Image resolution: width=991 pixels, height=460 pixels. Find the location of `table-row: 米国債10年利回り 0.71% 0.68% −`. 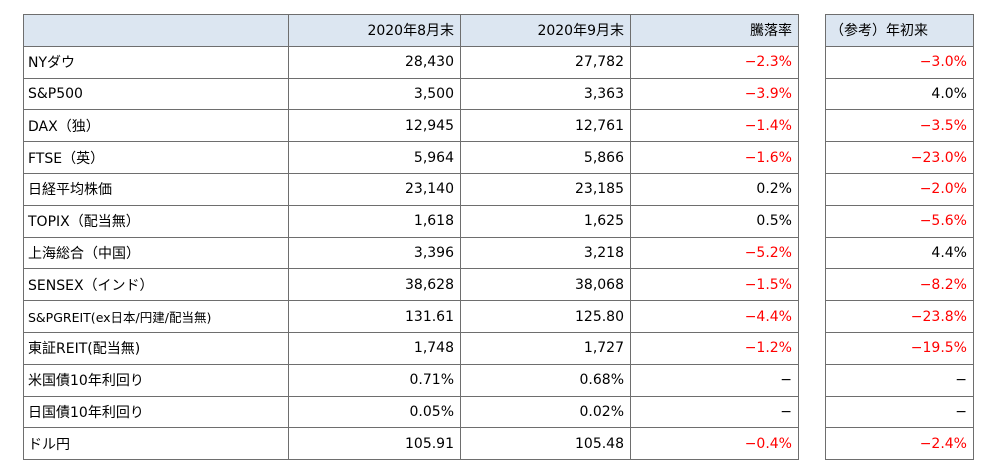

table-row: 米国債10年利回り 0.71% 0.68% − is located at coordinates (411, 380).